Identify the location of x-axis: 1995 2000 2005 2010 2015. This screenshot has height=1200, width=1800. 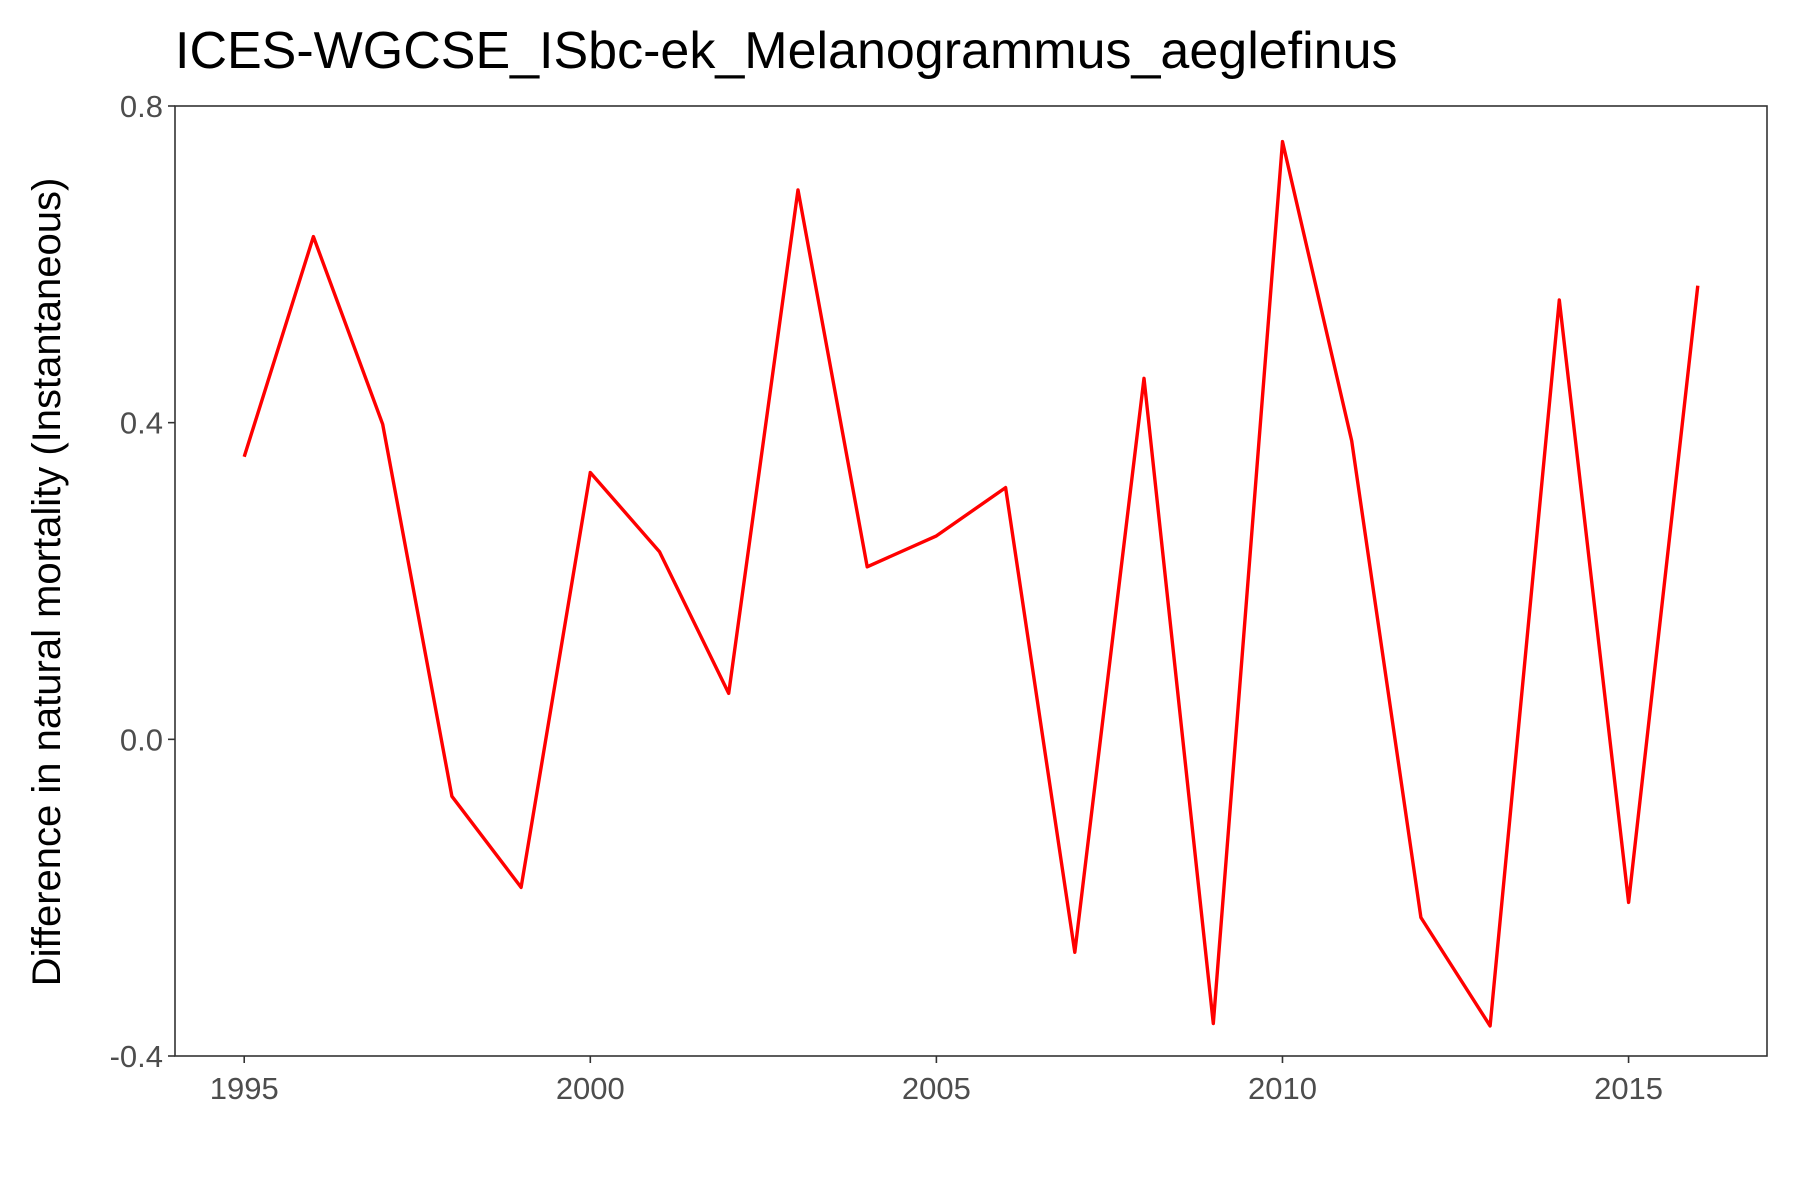
(936, 1081).